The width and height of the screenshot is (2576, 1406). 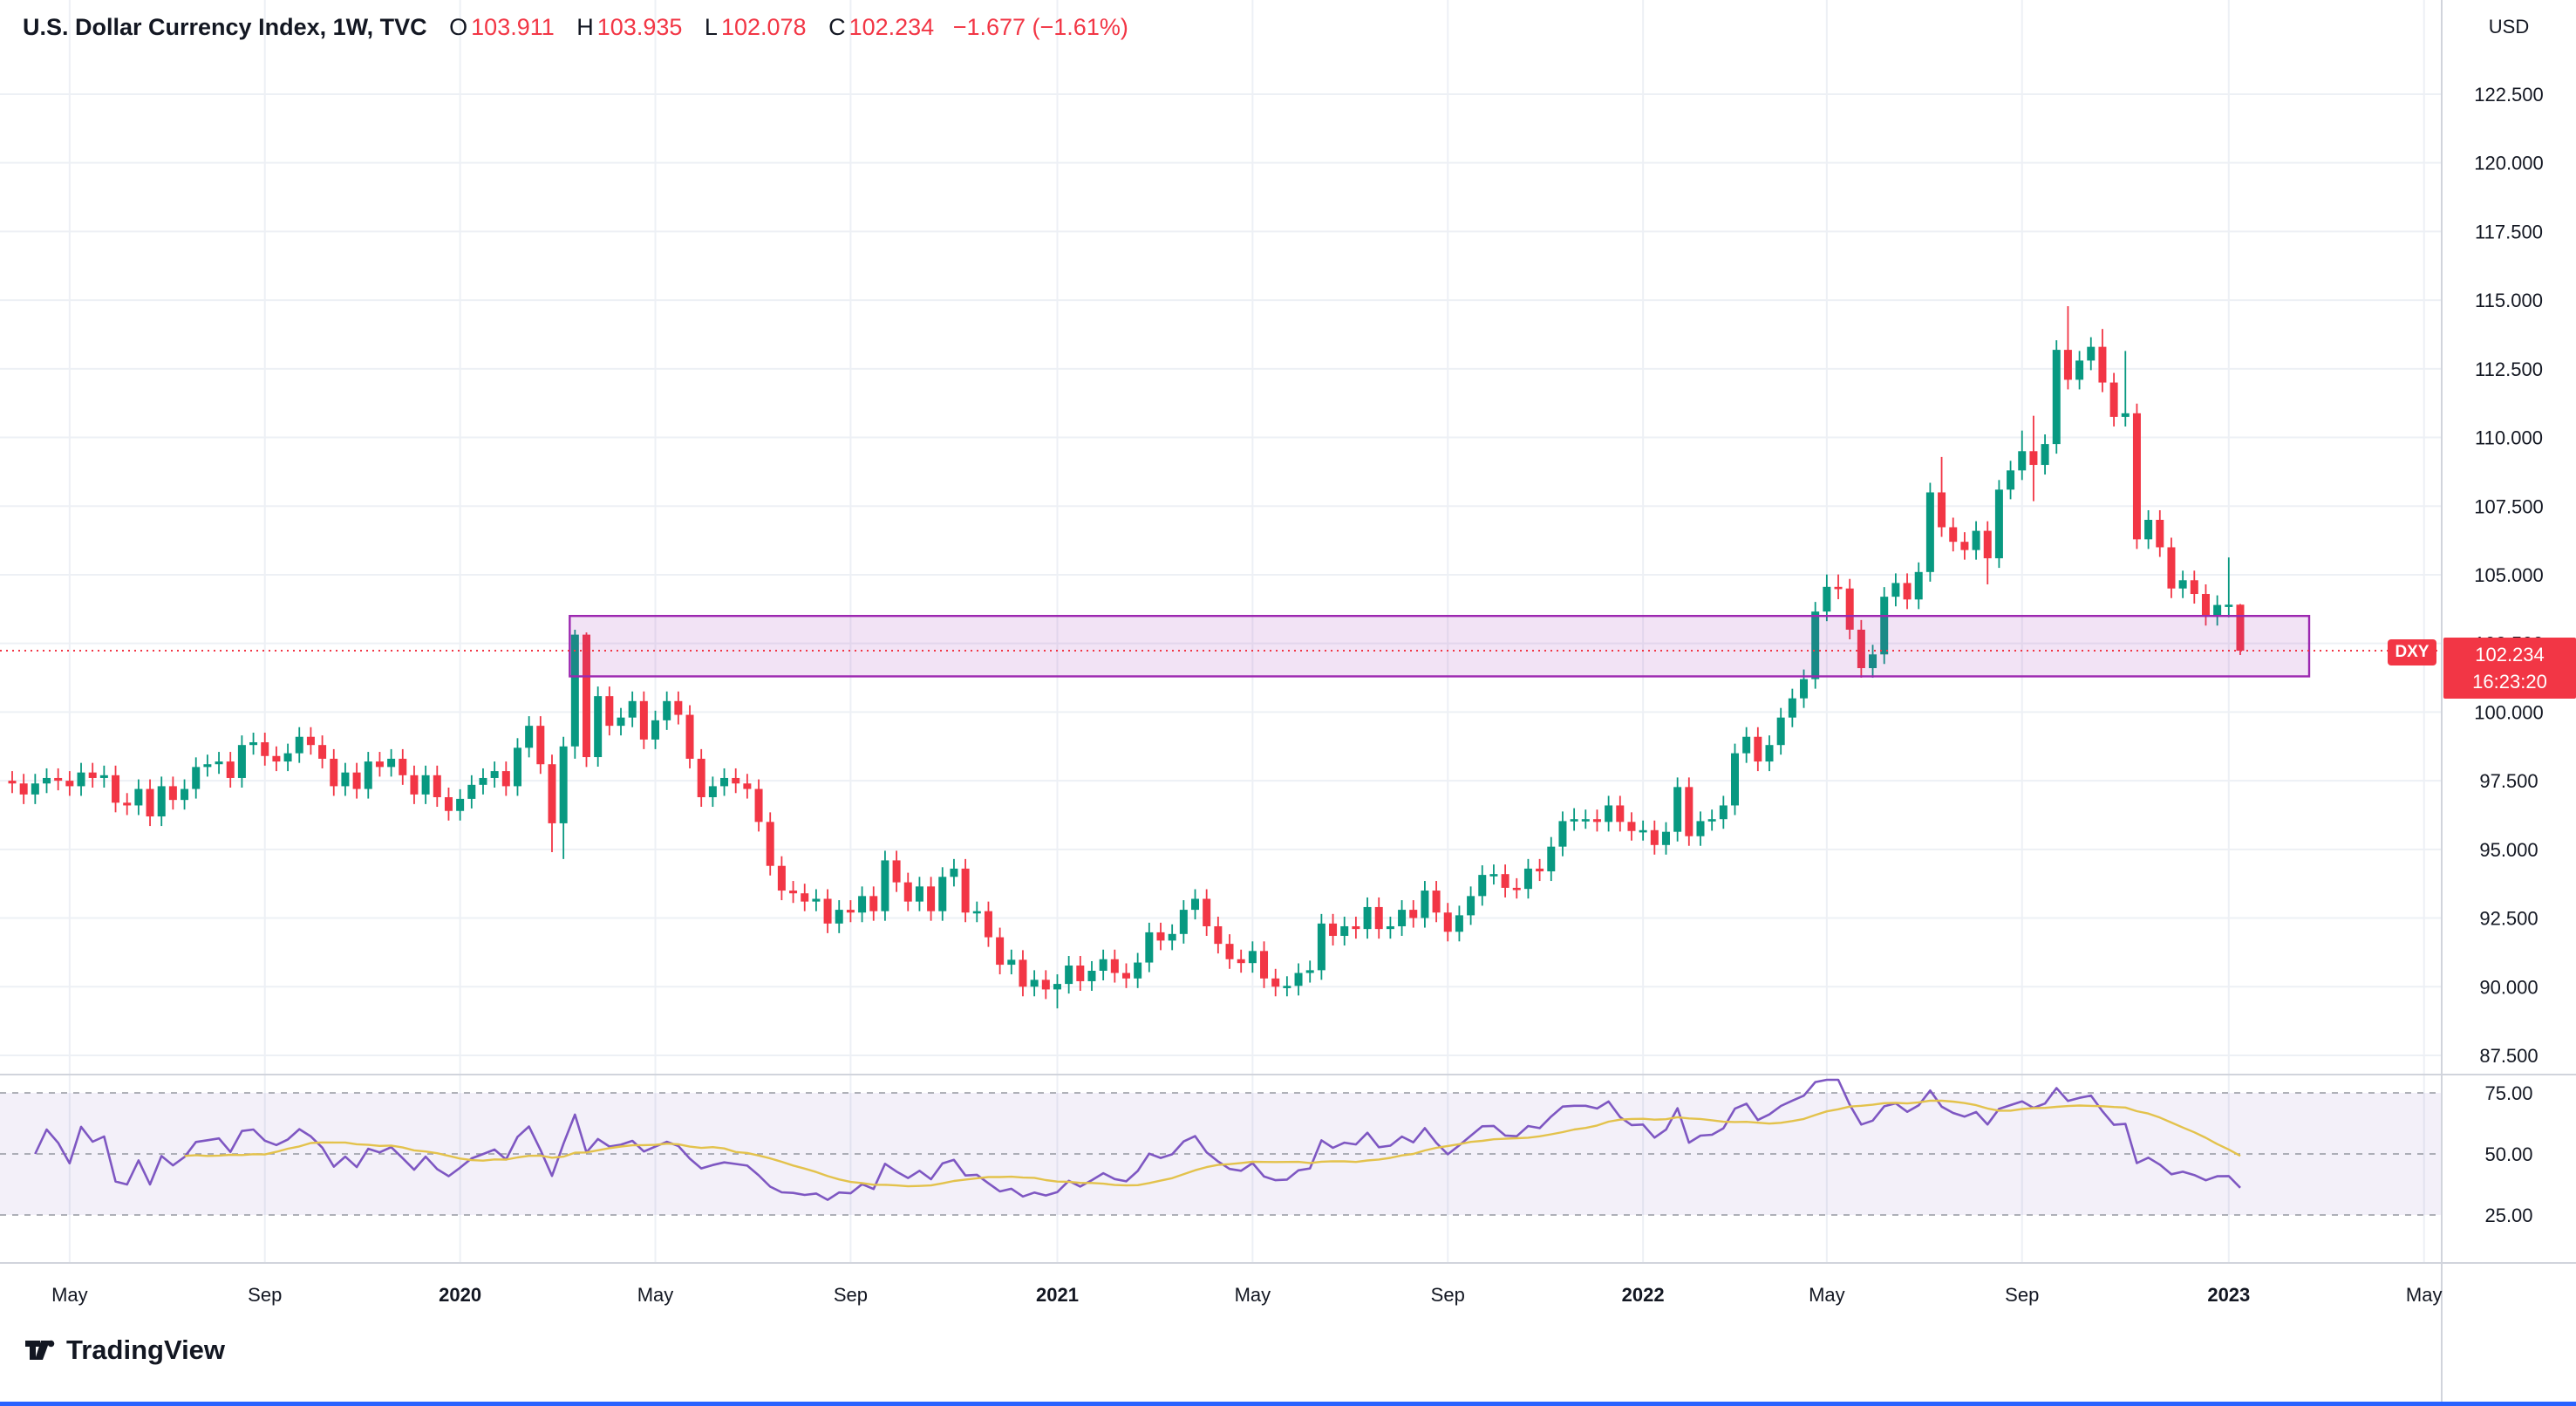 I want to click on symbol-title: U.S. Dollar Currency Index, 1W, TVC, so click(x=225, y=27).